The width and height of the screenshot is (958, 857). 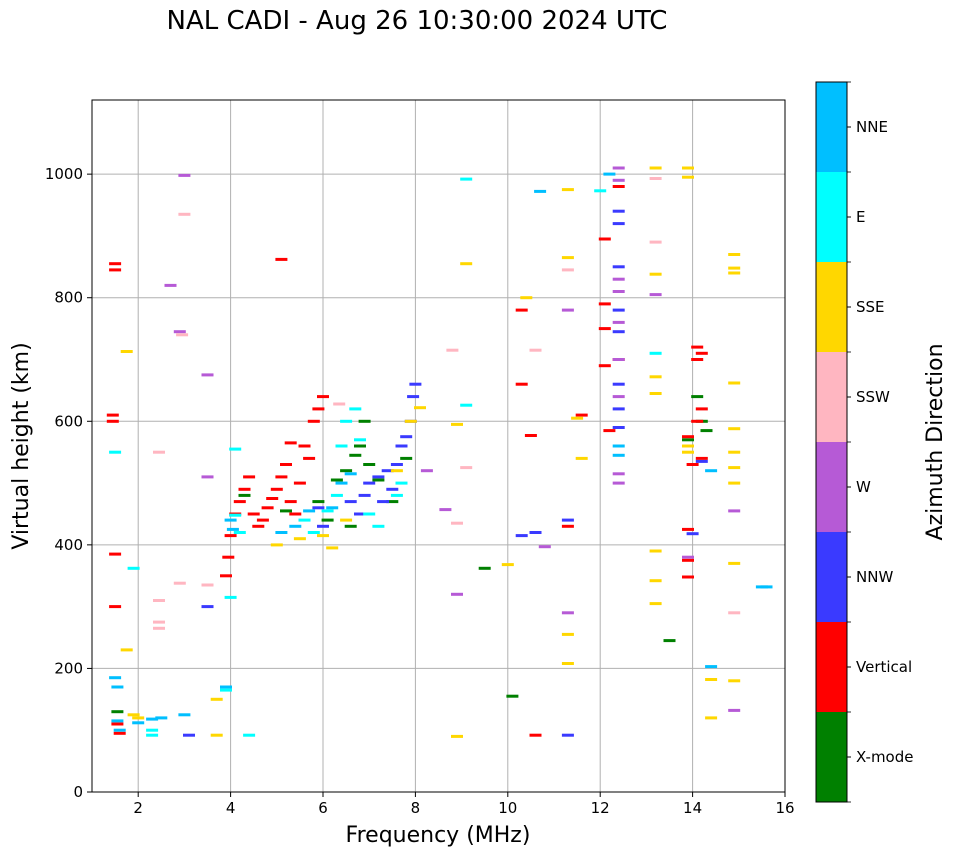 What do you see at coordinates (884, 757) in the screenshot?
I see `colorbar-label-x-mode: X-mode` at bounding box center [884, 757].